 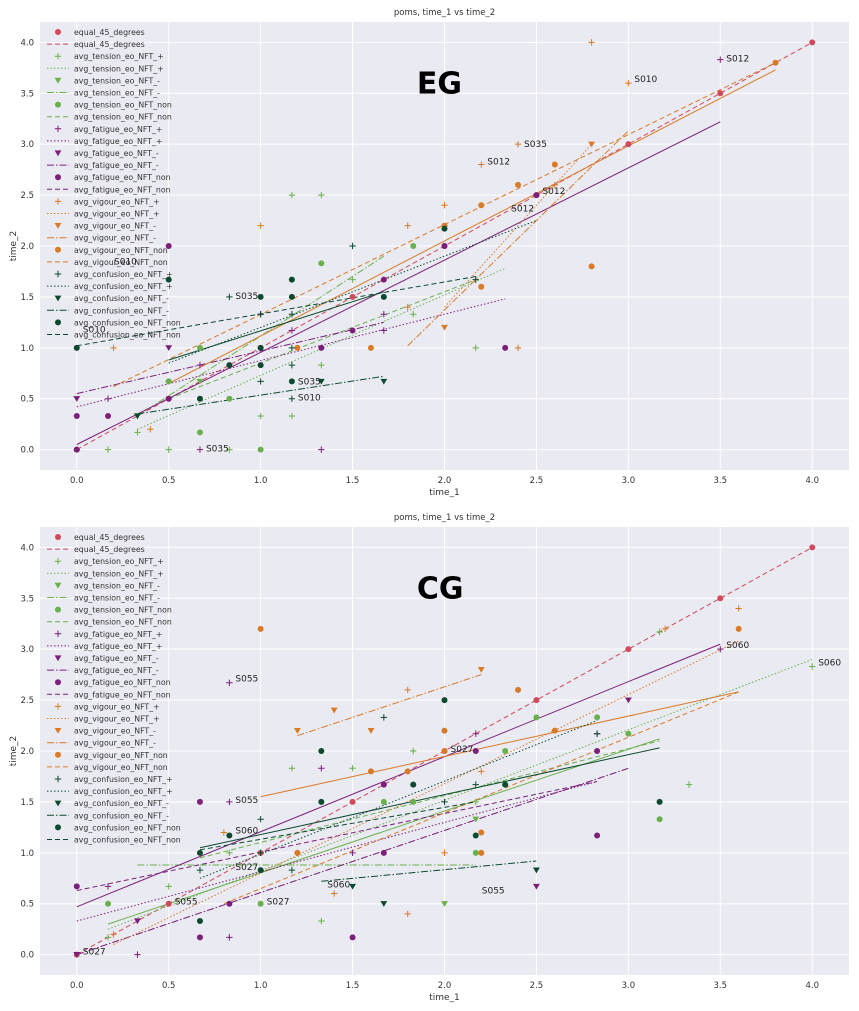 What do you see at coordinates (445, 986) in the screenshot?
I see `x-tick-label: 2.0` at bounding box center [445, 986].